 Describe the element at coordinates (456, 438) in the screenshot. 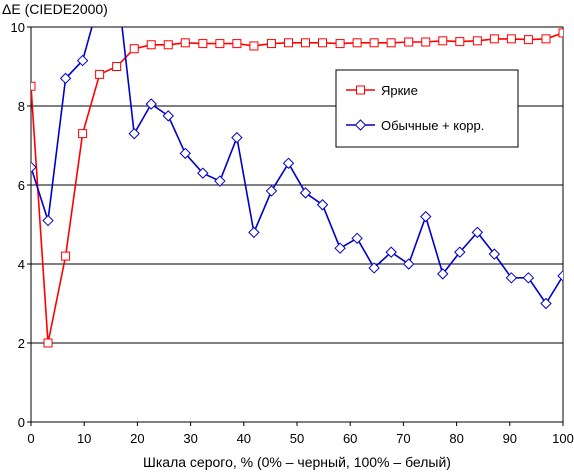

I see `x-tick-label: 80` at that location.